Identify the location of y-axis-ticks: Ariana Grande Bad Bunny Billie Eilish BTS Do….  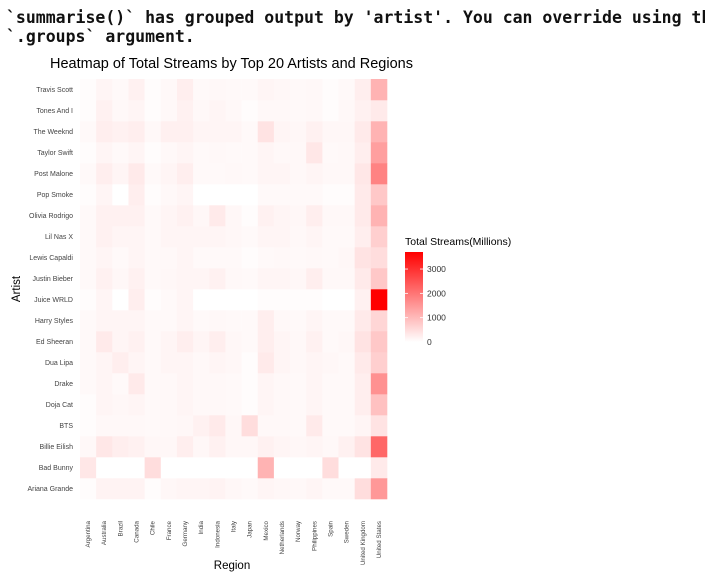
(50, 290).